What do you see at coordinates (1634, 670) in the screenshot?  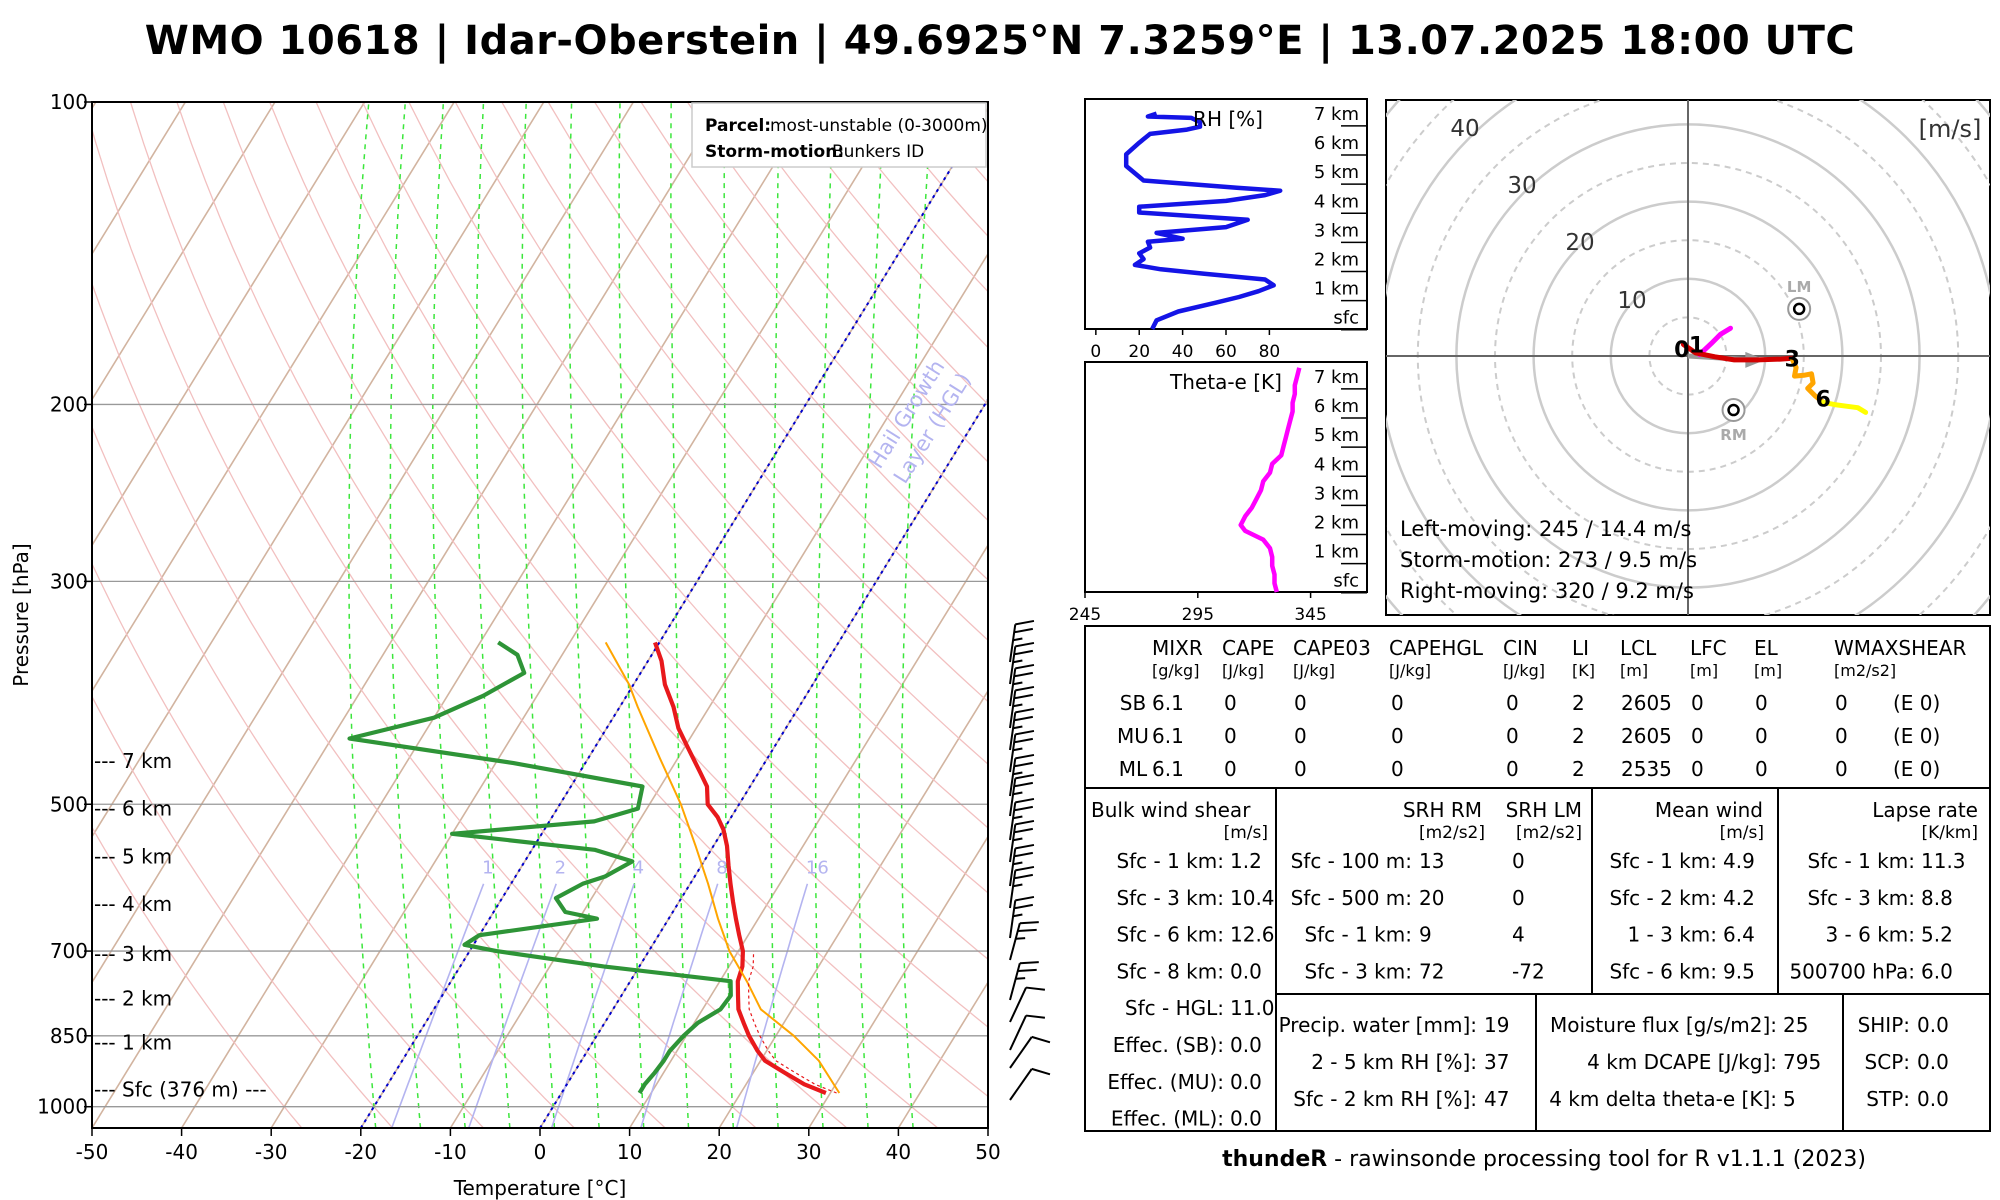 I see `param-unit: [m]` at bounding box center [1634, 670].